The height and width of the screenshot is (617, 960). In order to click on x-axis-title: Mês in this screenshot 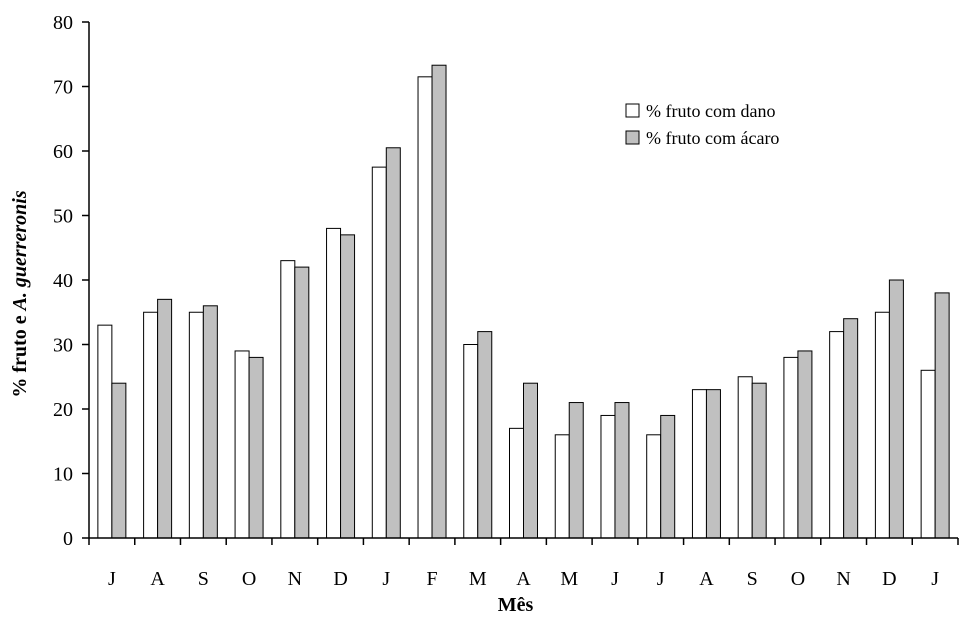, I will do `click(516, 605)`.